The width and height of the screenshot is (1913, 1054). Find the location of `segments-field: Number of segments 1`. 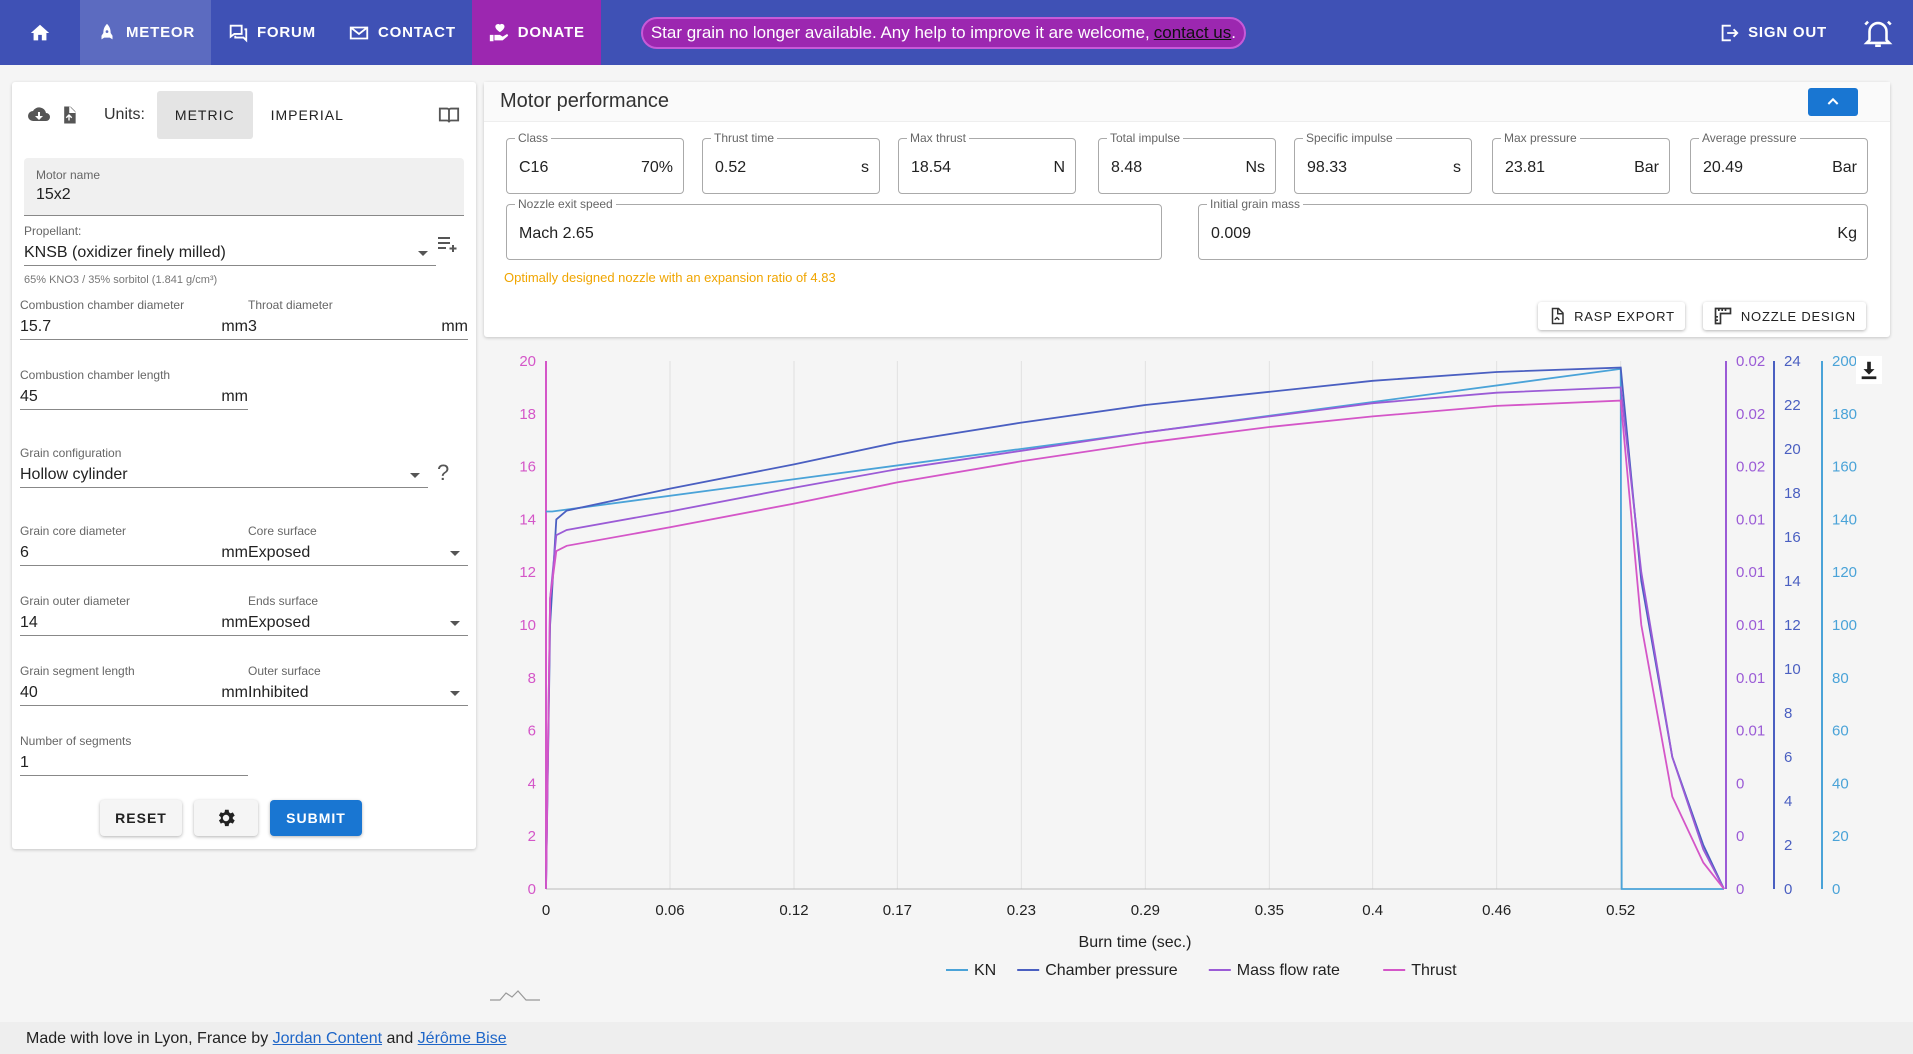

segments-field: Number of segments 1 is located at coordinates (134, 755).